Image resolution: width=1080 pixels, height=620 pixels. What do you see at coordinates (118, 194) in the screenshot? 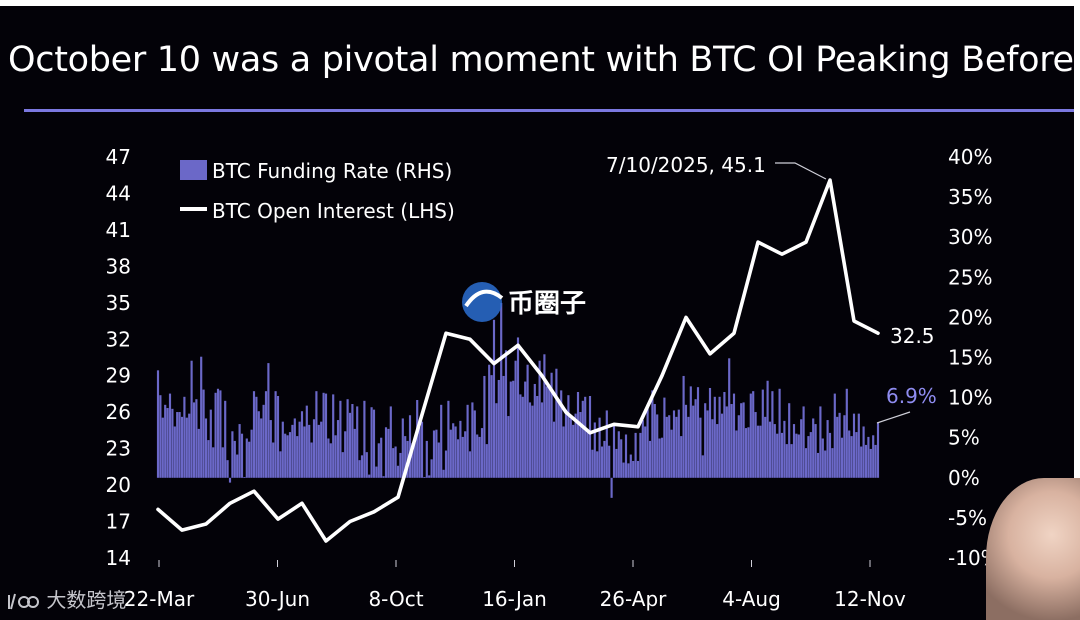
I see `left-tick-label: 44` at bounding box center [118, 194].